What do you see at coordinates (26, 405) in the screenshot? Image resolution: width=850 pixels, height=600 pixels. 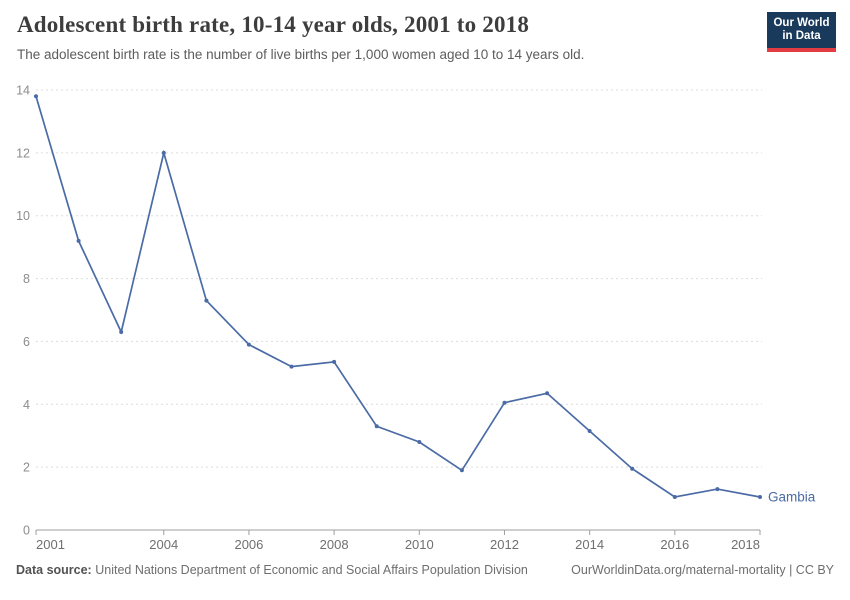 I see `y-axis-label: 4` at bounding box center [26, 405].